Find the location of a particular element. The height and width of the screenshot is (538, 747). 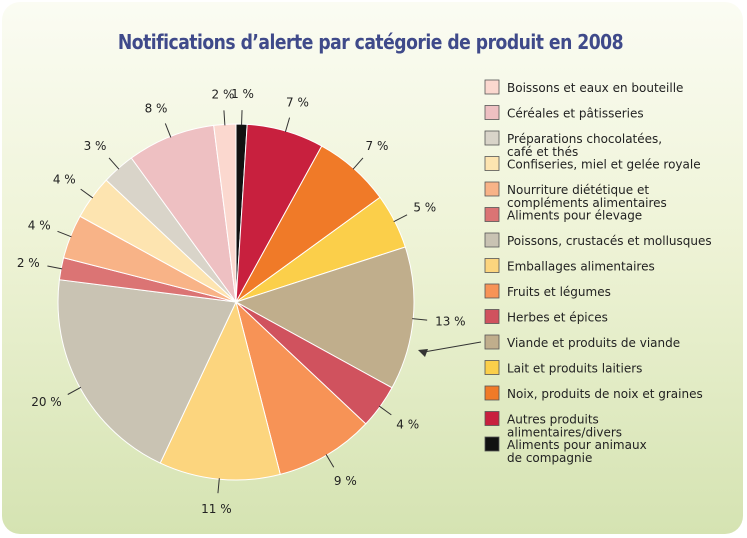

legend-item-fruits-et-legumes: Fruits et légumes is located at coordinates (547, 291).